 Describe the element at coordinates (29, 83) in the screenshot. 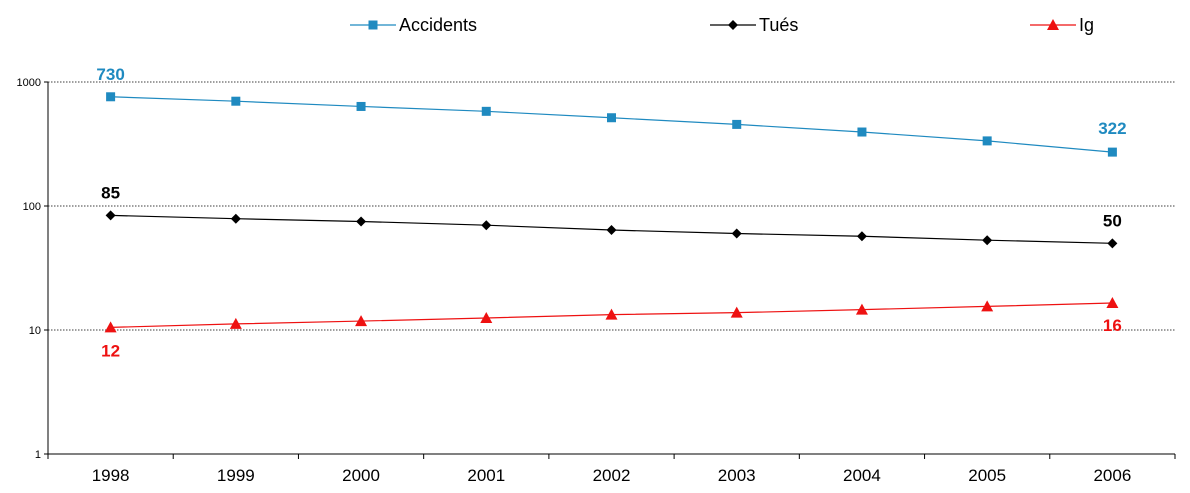

I see `y-tick-label-1000: 1000` at that location.